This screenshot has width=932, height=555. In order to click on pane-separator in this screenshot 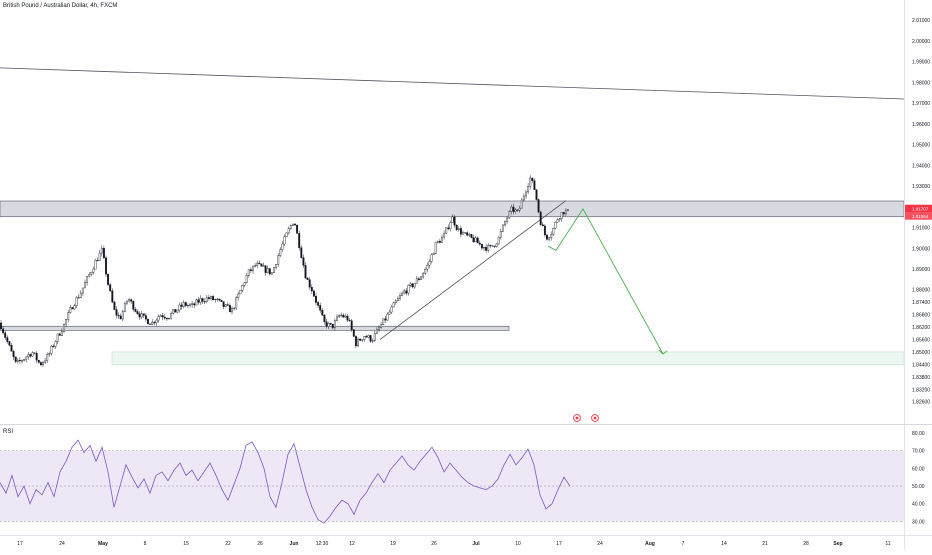, I will do `click(466, 424)`.